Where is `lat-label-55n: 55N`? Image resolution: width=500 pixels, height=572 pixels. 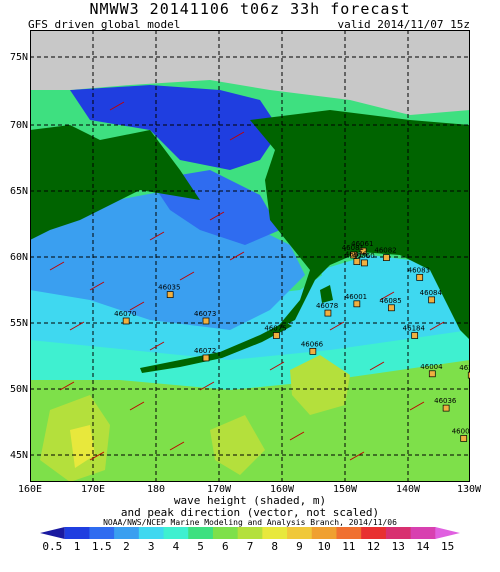 lat-label-55n: 55N is located at coordinates (18, 323).